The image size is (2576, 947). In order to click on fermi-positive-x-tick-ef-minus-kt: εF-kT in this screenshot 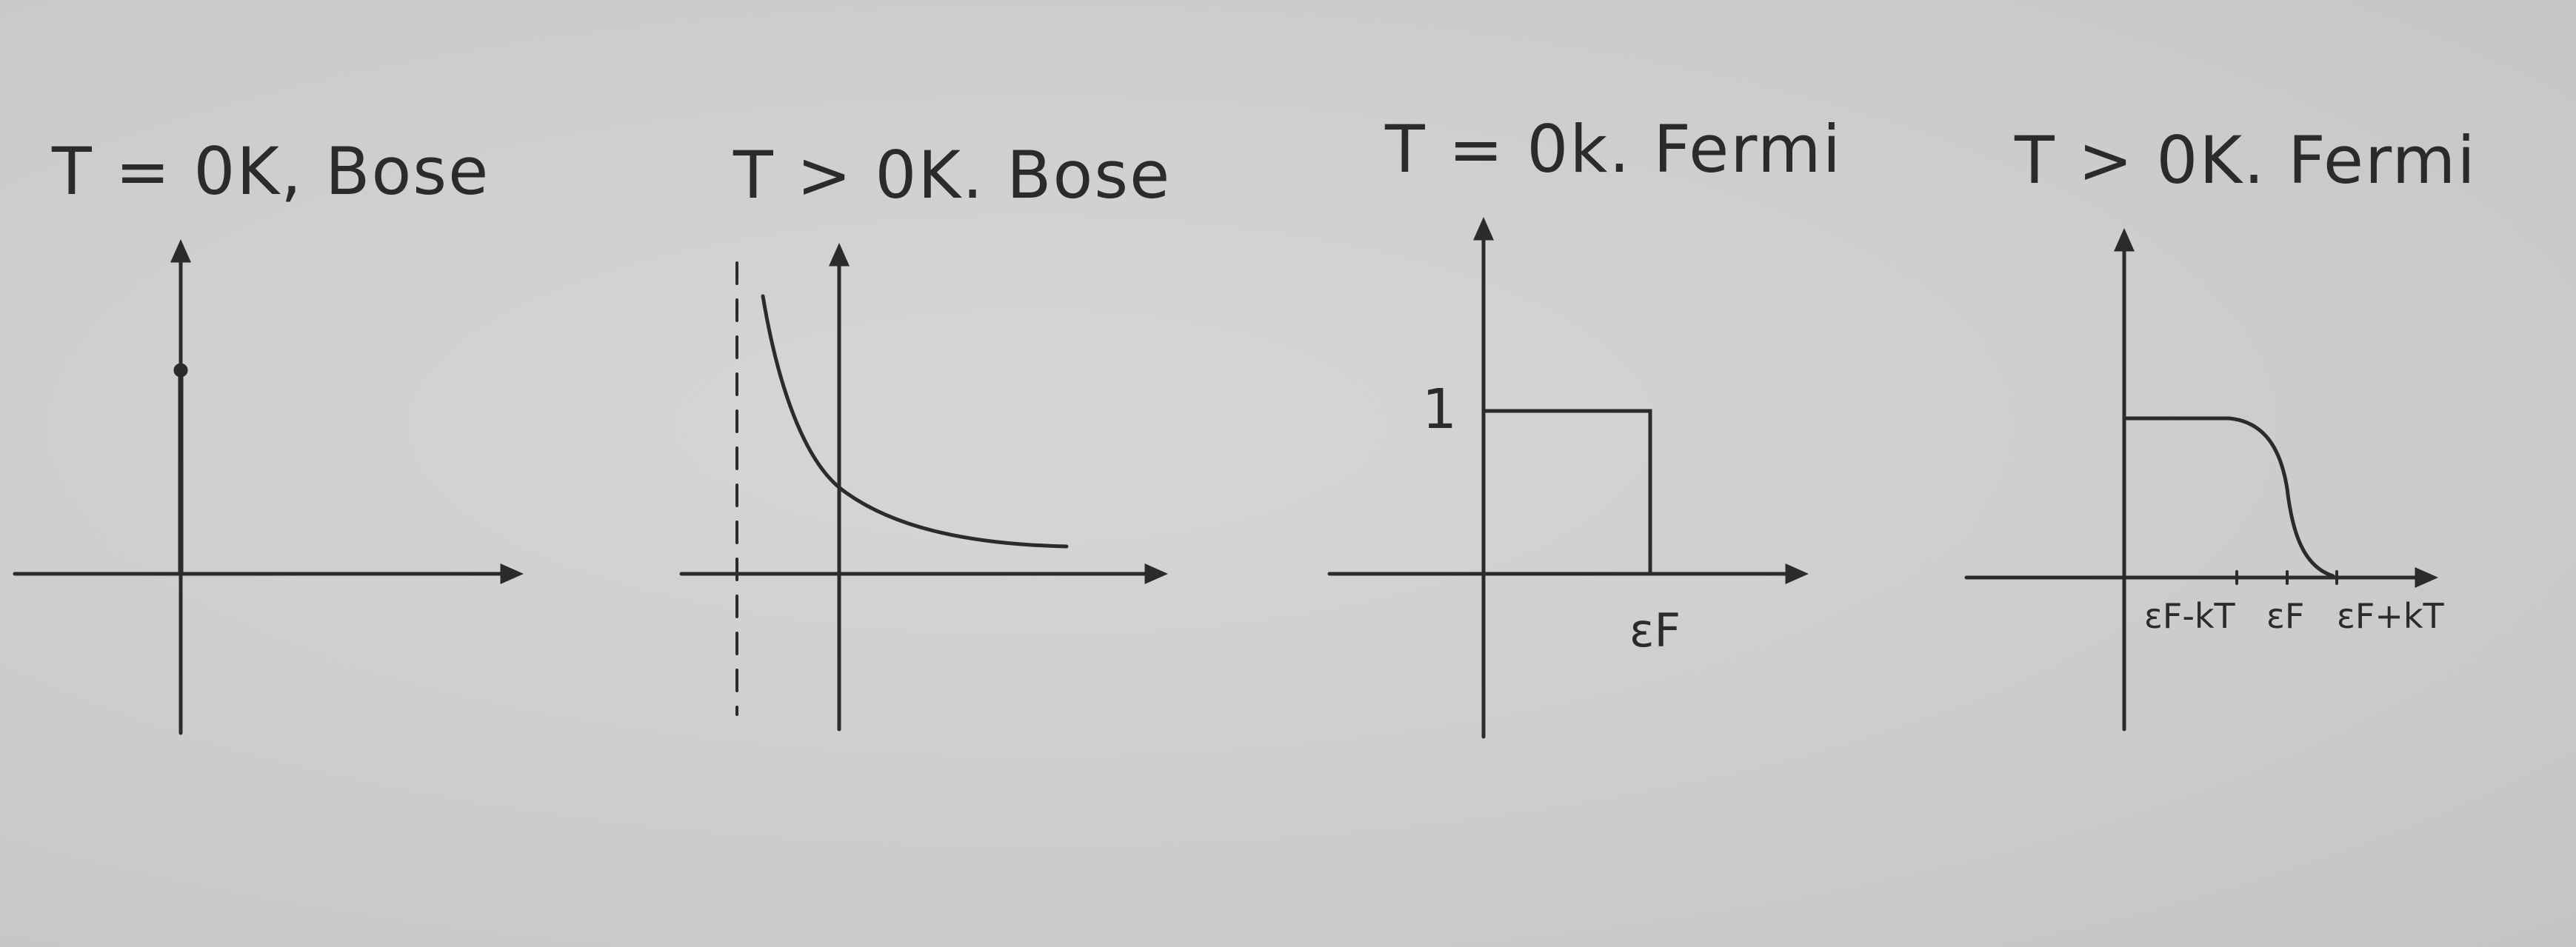, I will do `click(2189, 616)`.